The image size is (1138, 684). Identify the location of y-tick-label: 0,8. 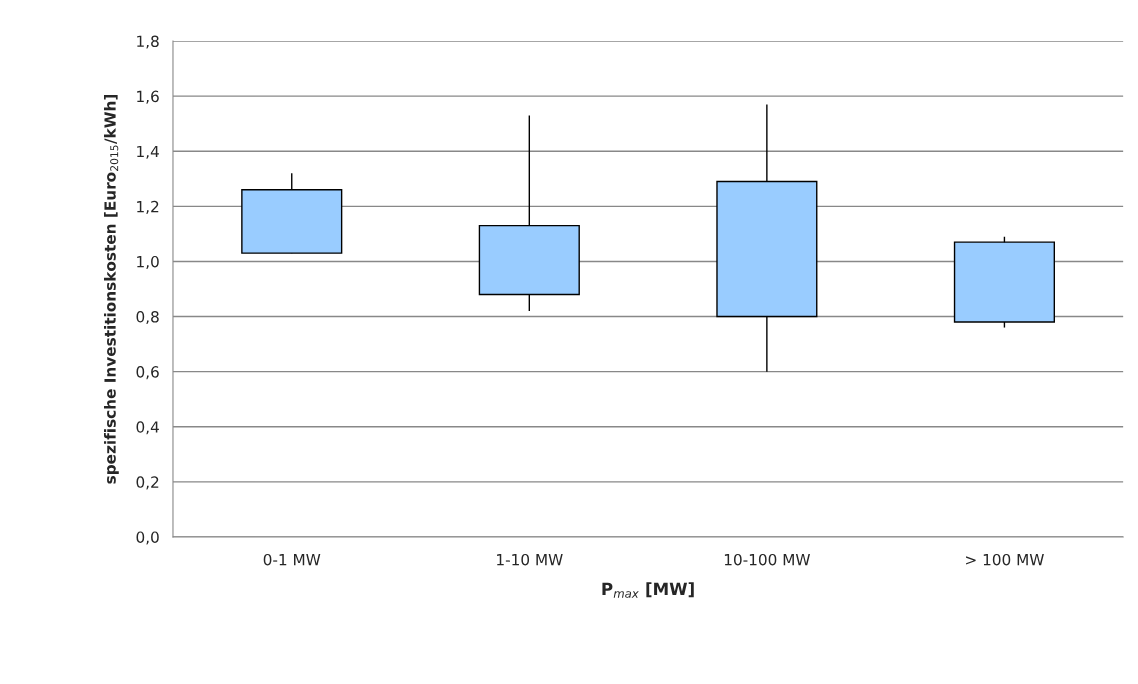
(147, 318).